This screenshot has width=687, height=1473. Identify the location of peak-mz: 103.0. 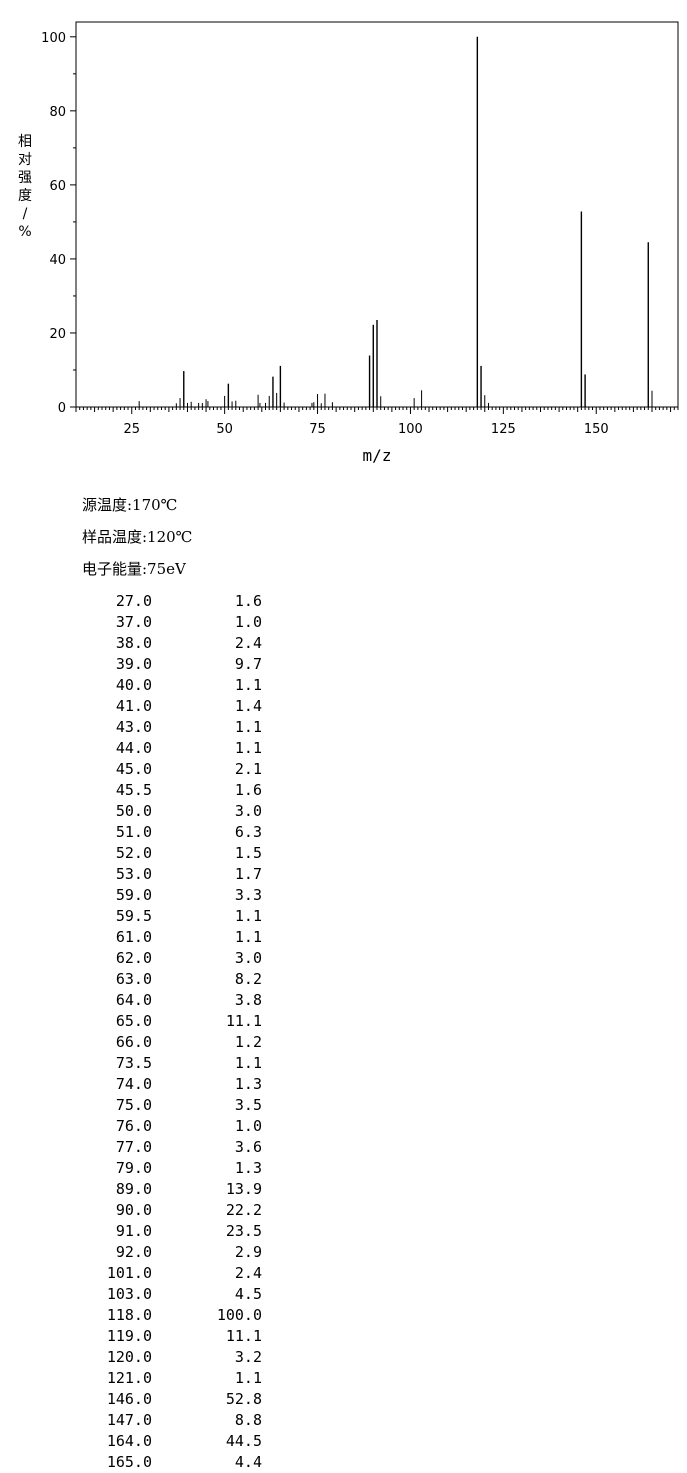
(129, 1294).